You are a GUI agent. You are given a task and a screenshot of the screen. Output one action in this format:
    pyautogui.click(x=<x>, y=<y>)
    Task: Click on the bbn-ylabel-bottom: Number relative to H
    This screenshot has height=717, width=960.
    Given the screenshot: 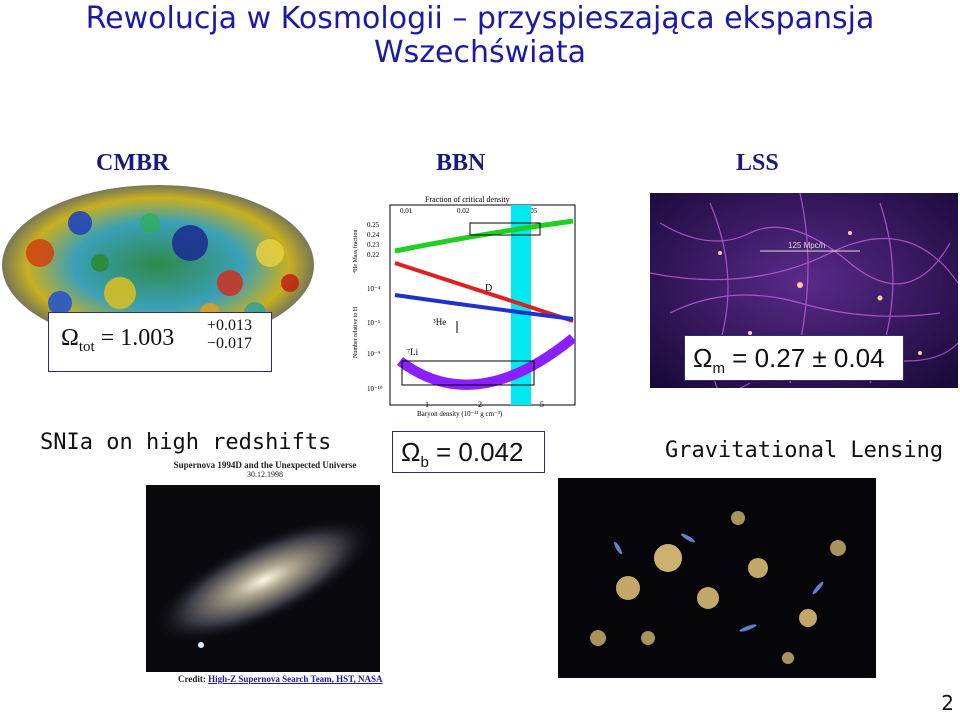 What is the action you would take?
    pyautogui.click(x=356, y=332)
    